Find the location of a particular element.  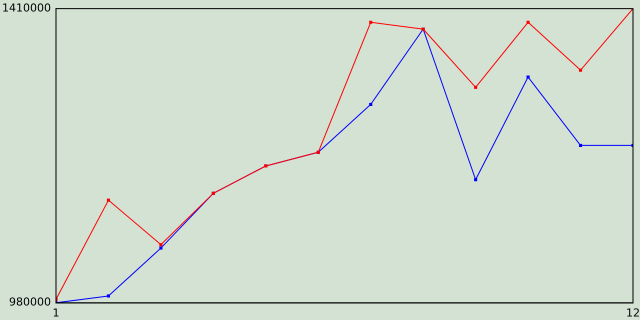

x-tick-label: 1 is located at coordinates (56, 313).